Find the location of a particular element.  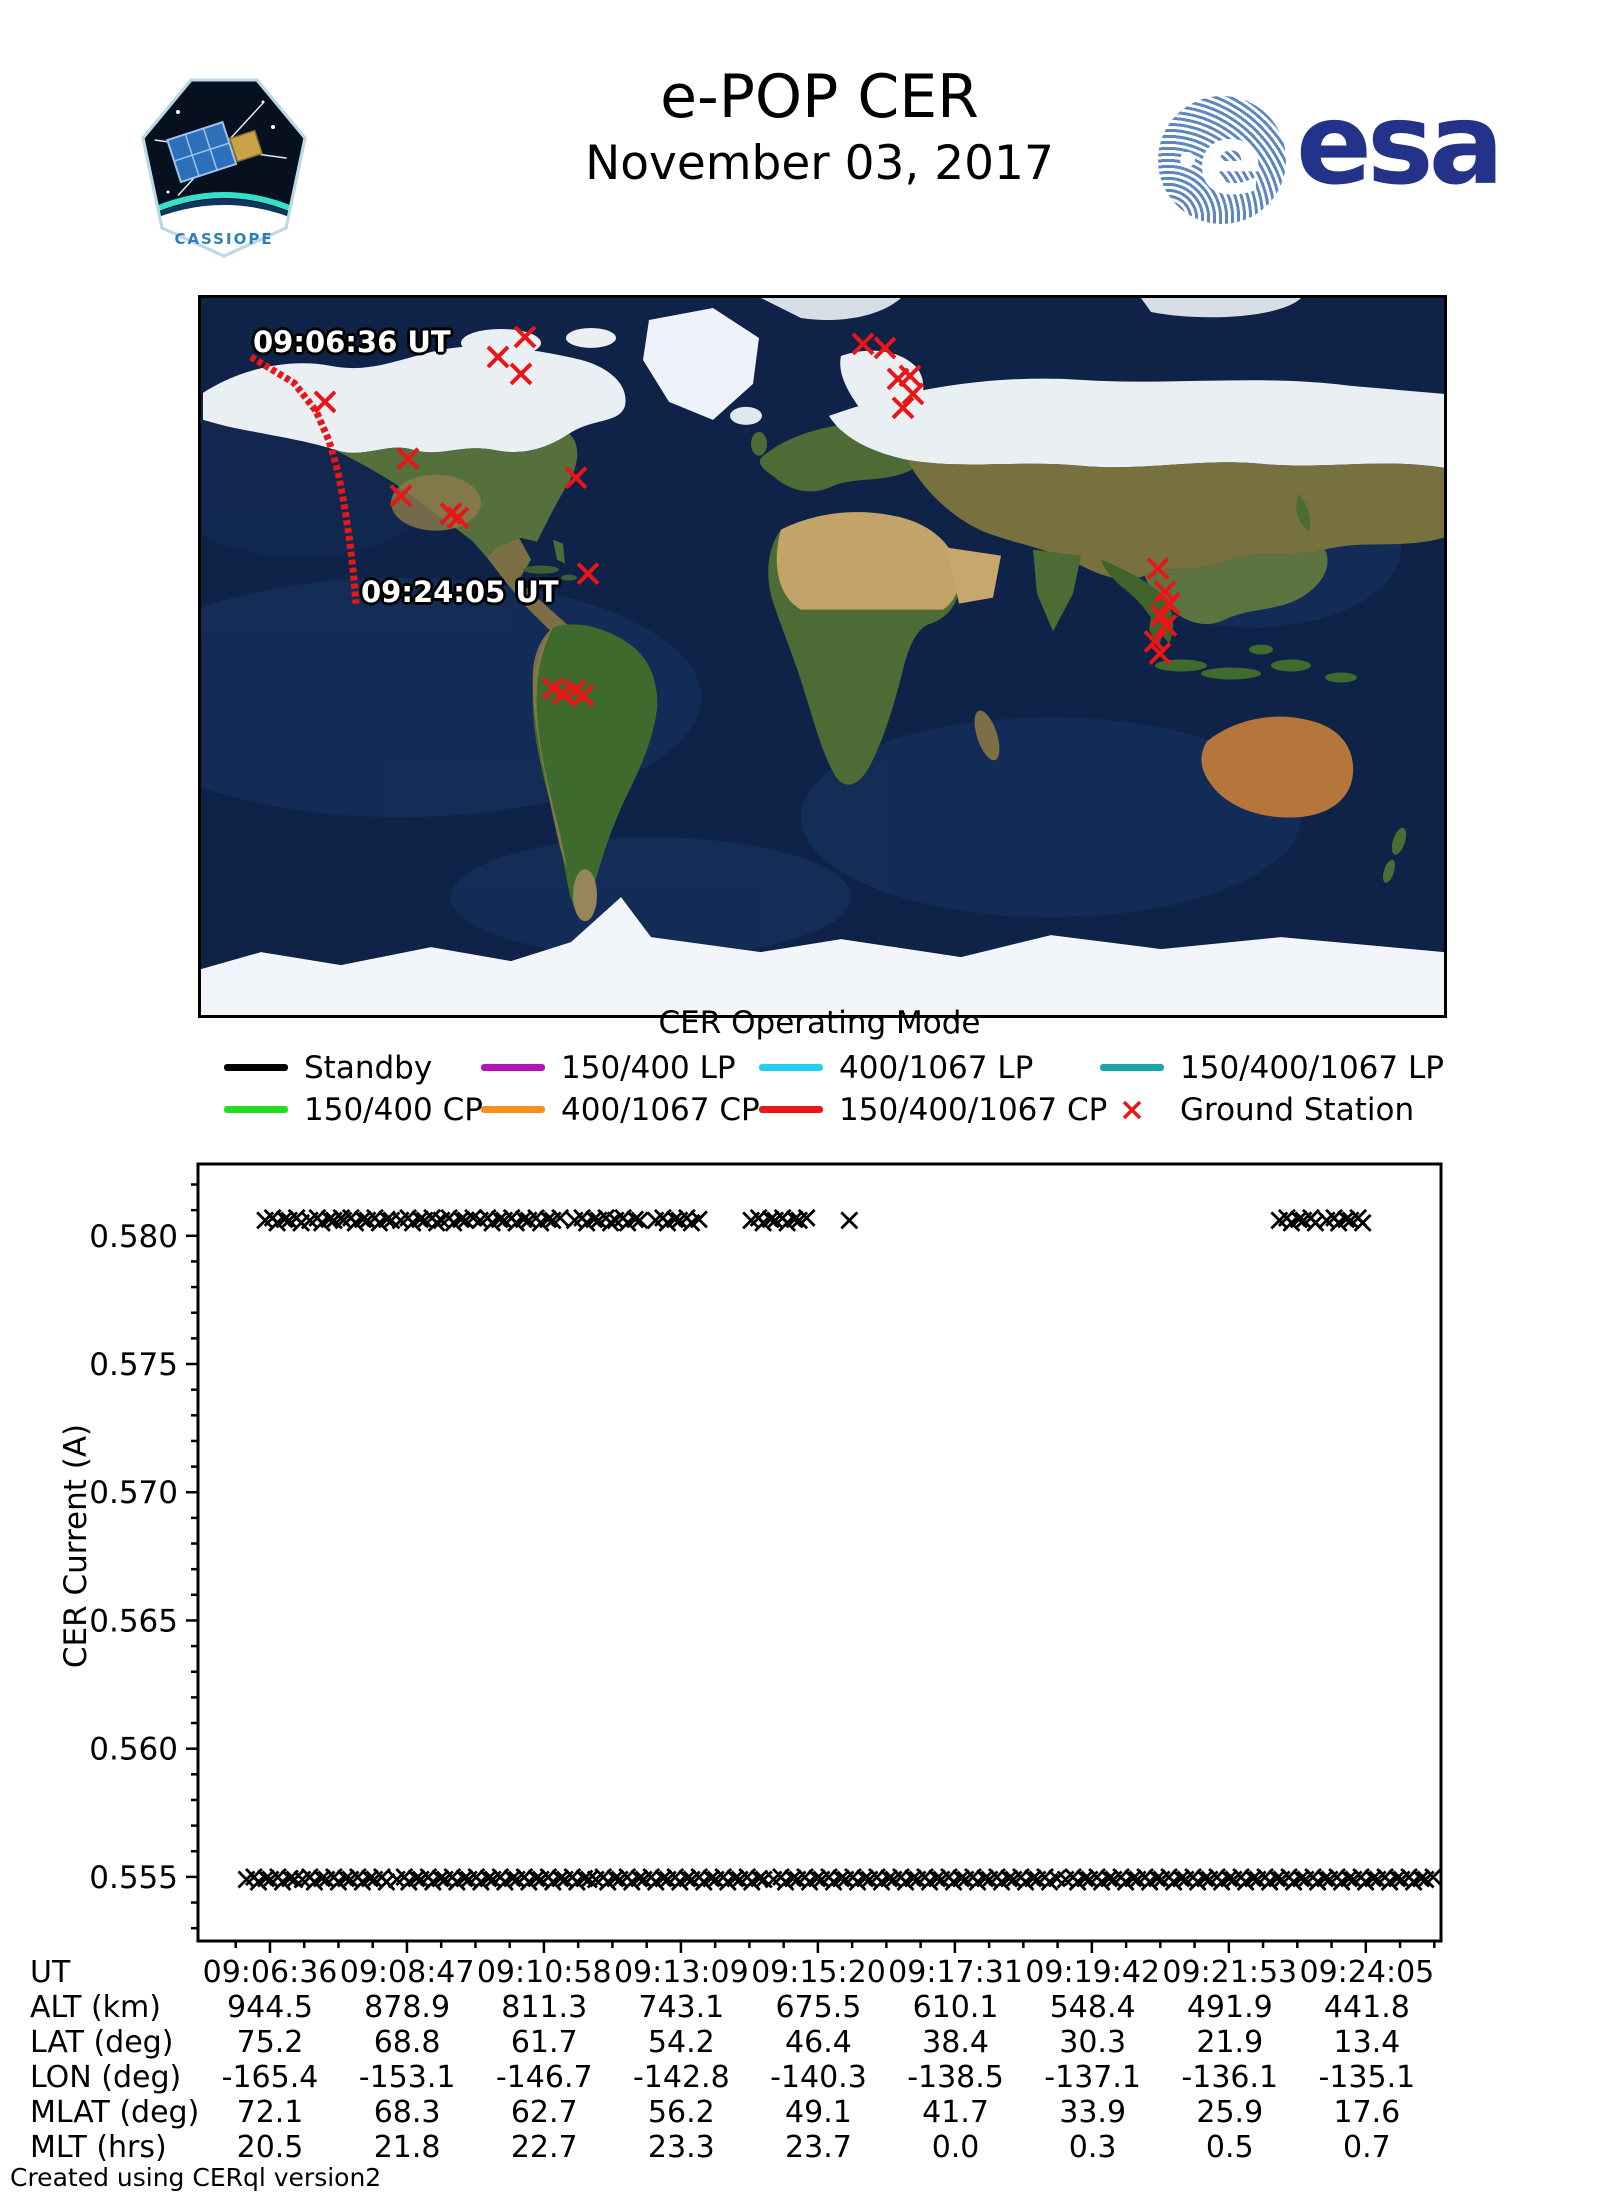

table-cell: 09:19:42 is located at coordinates (1093, 1972).